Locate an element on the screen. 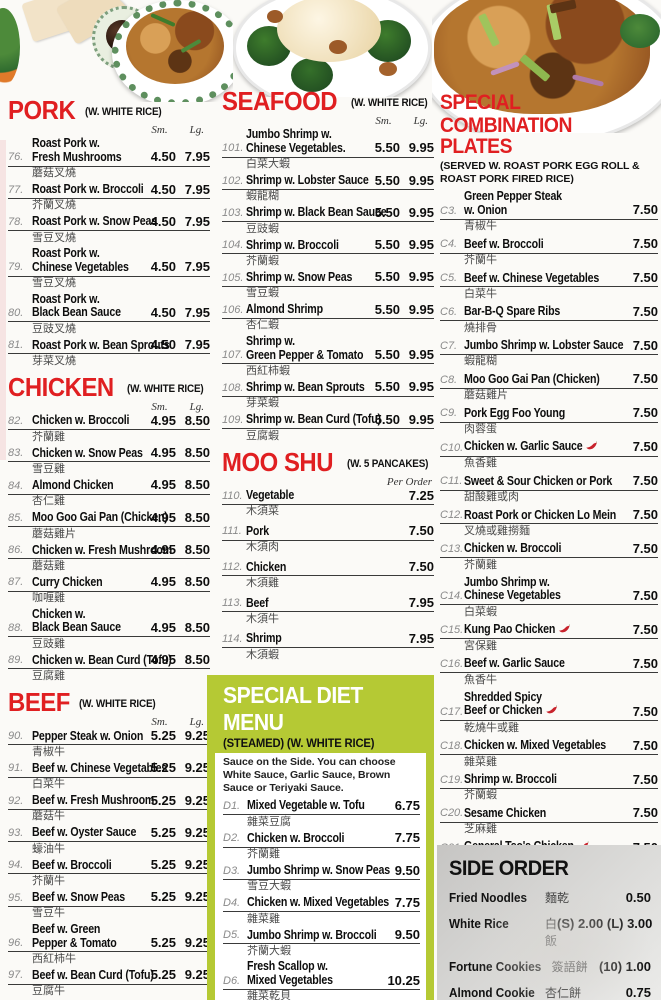  section-subtitle: (W. WHITE RICE) is located at coordinates (123, 112).